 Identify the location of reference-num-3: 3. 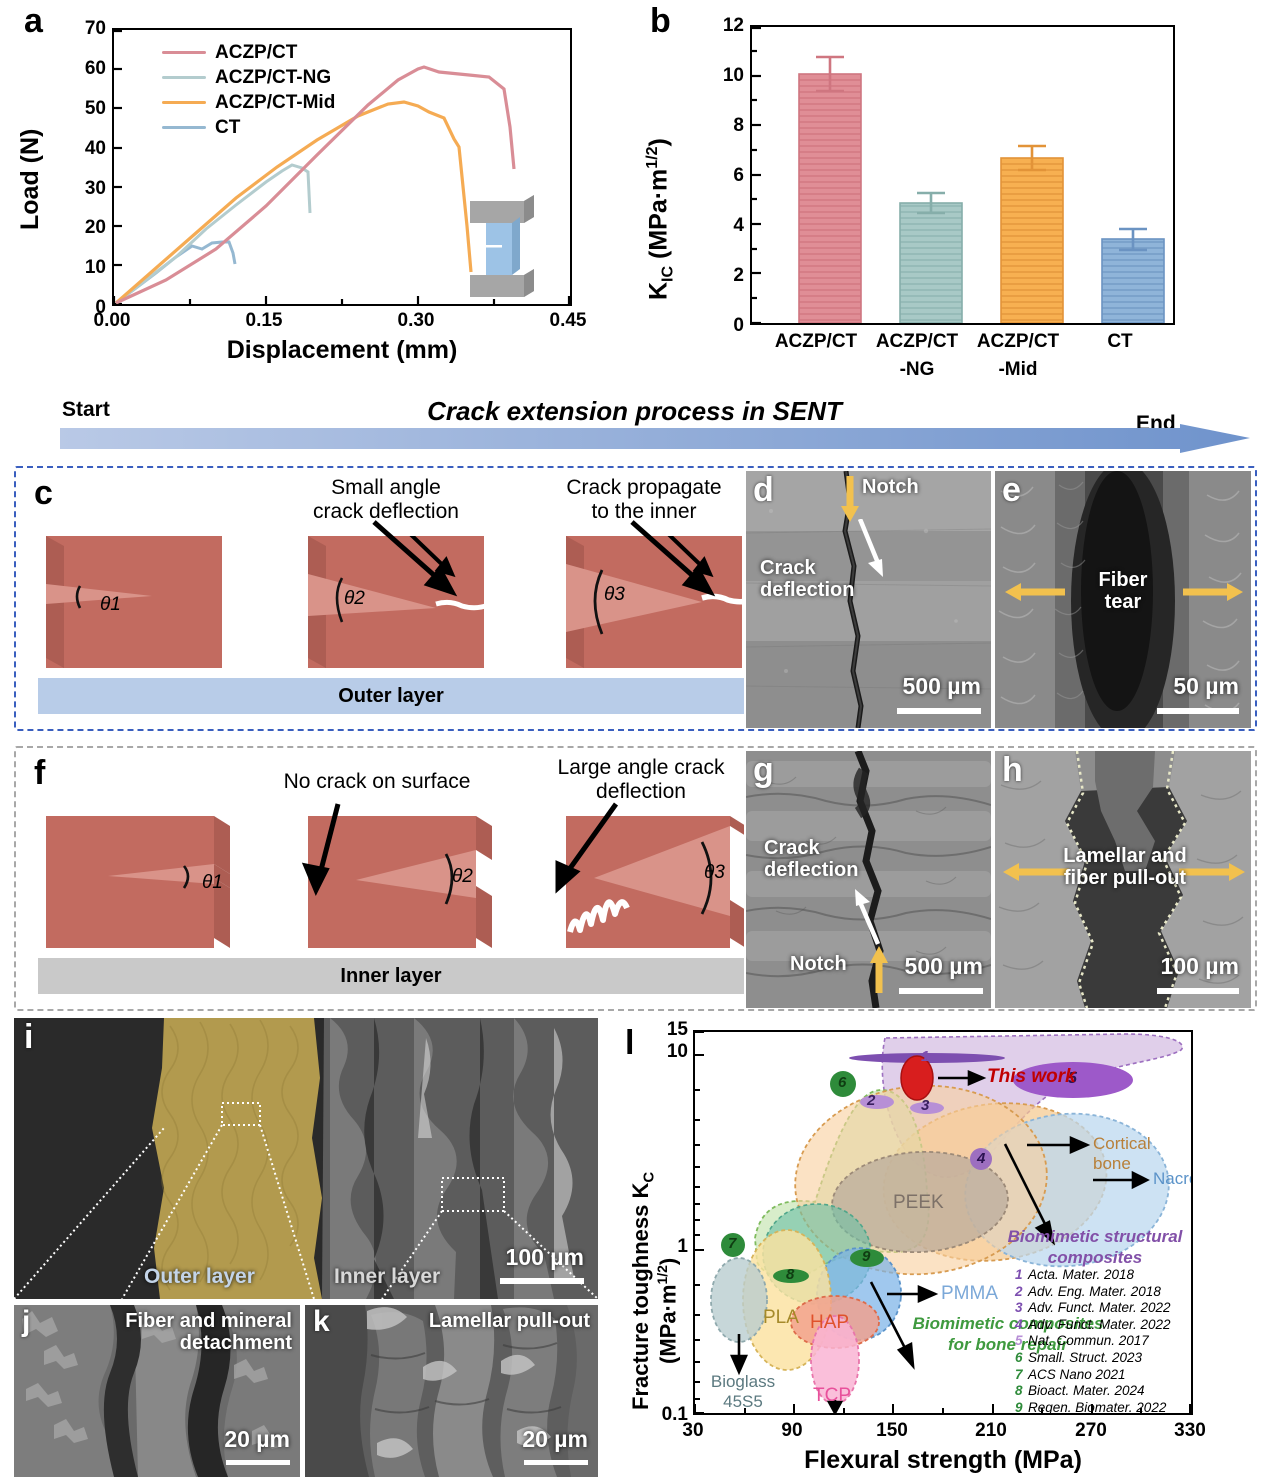
(1019, 1308).